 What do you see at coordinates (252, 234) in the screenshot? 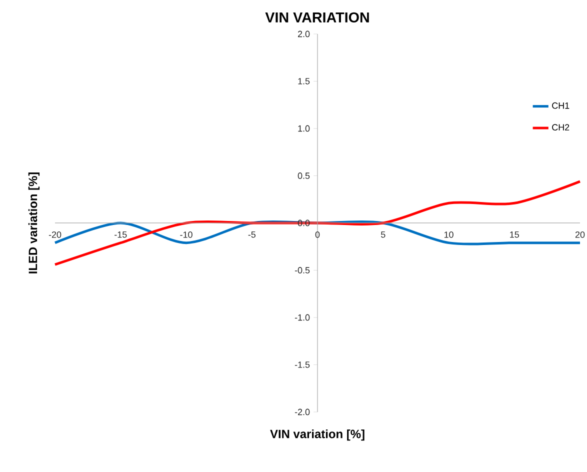
I see `x-tick-label: -5` at bounding box center [252, 234].